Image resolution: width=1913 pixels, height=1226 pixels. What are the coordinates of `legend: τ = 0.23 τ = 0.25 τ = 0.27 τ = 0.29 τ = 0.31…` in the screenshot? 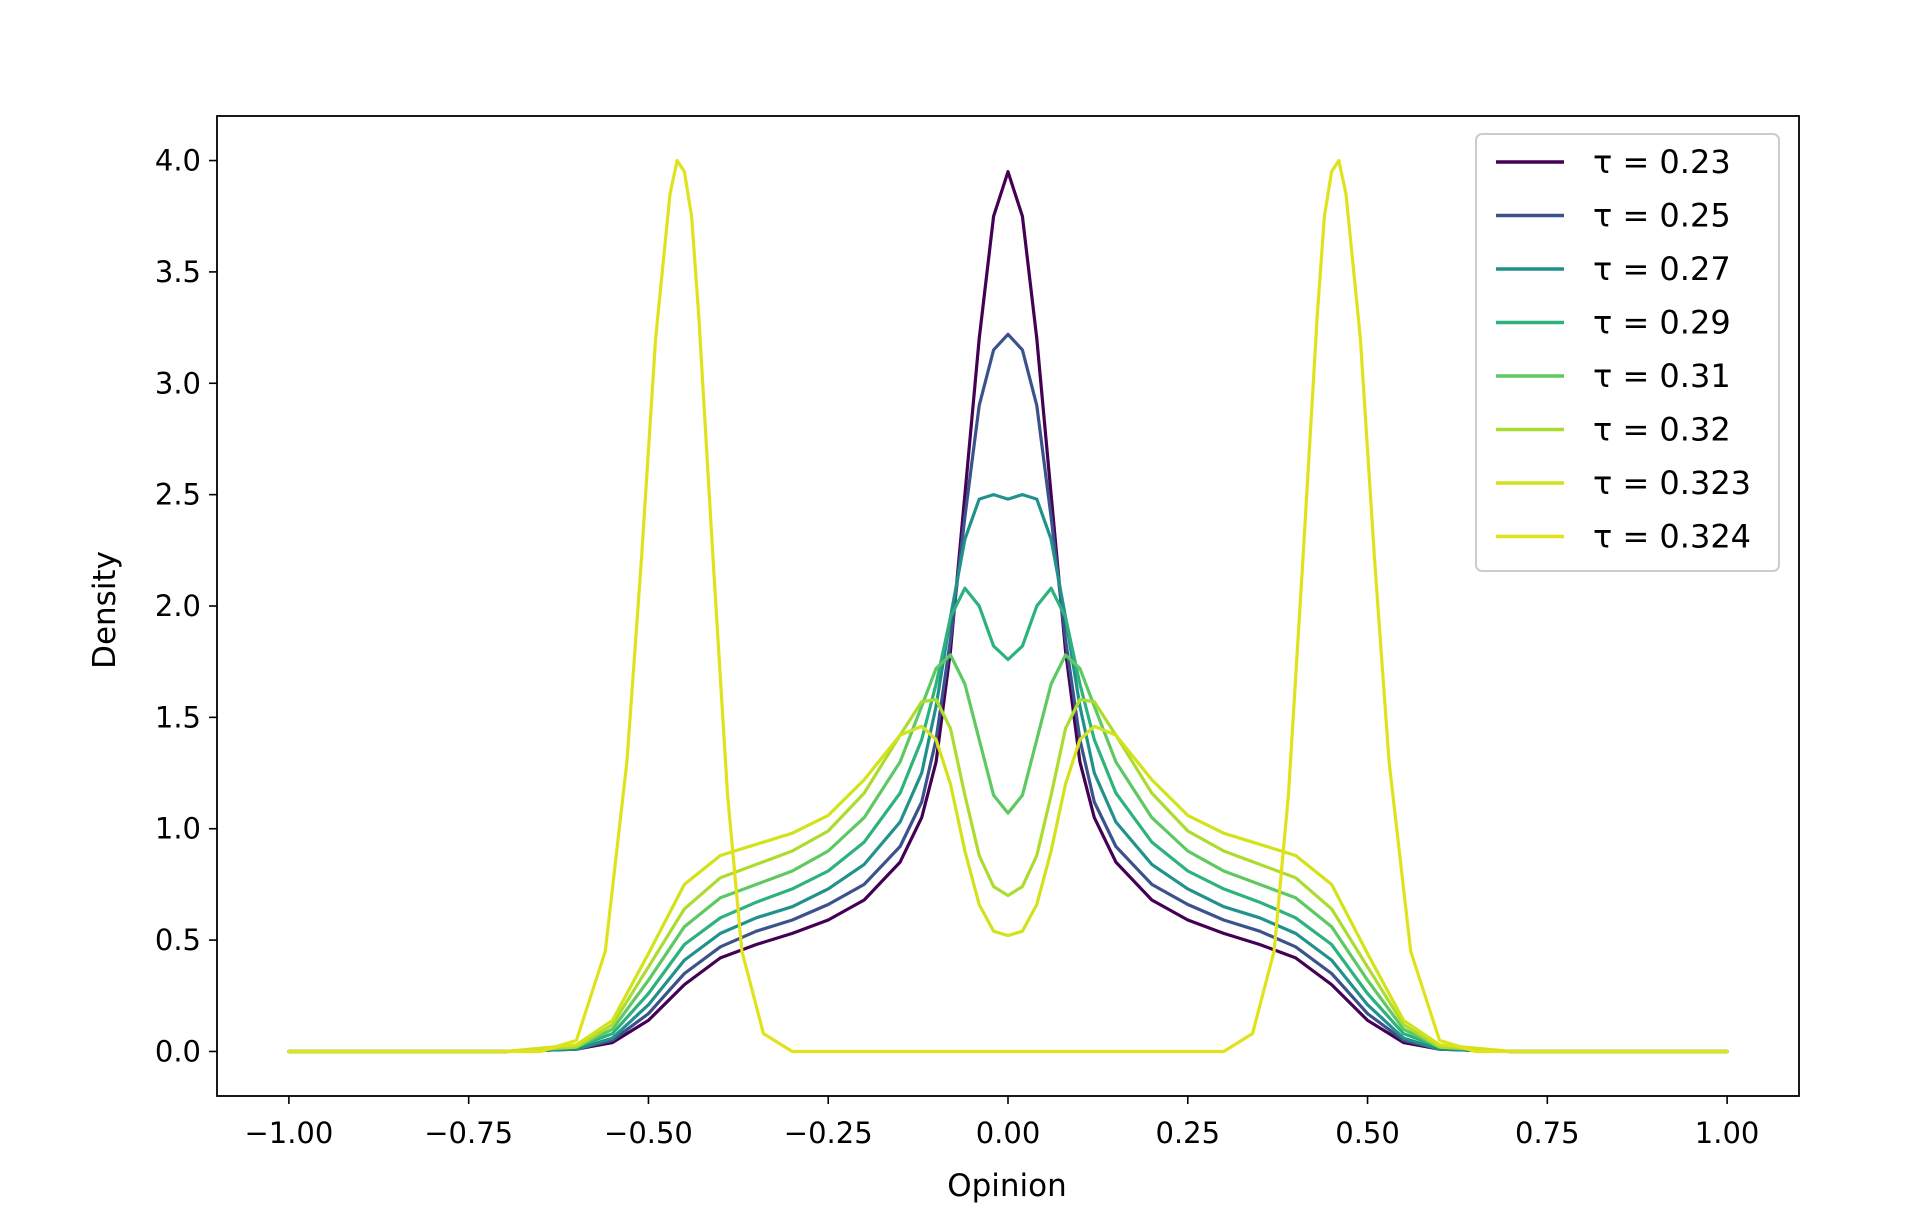 It's located at (1627, 352).